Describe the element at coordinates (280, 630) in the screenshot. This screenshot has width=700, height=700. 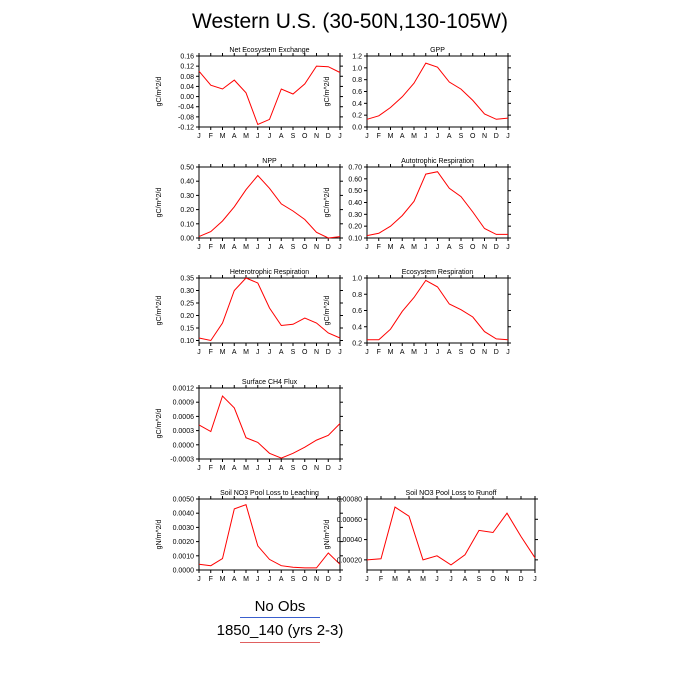
I see `legend-entry-model: 1850_140 (yrs 2-3)` at that location.